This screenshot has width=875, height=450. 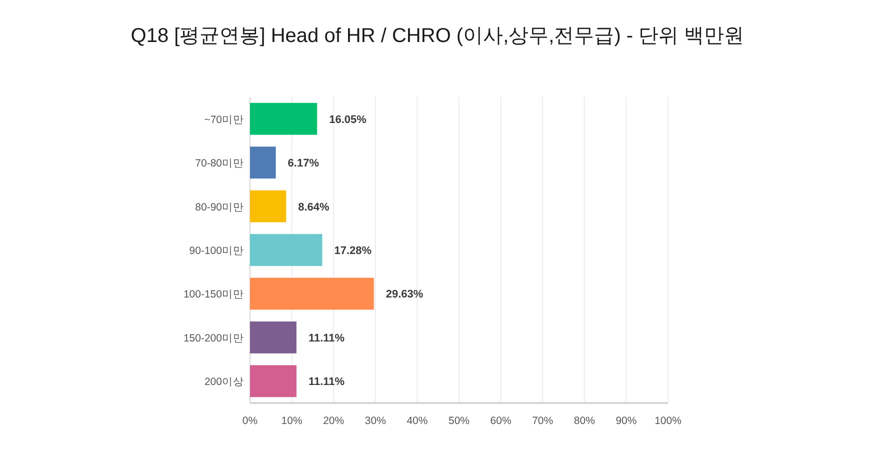 I want to click on x-tick-label: 20%, so click(x=333, y=421).